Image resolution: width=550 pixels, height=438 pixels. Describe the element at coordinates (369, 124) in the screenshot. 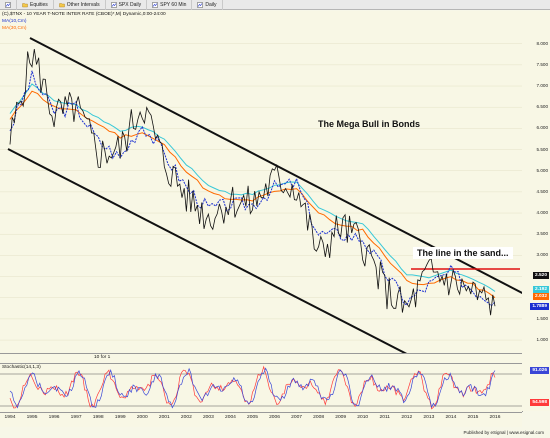

I see `annotation-mega-bull: The Mega Bull in Bonds` at that location.